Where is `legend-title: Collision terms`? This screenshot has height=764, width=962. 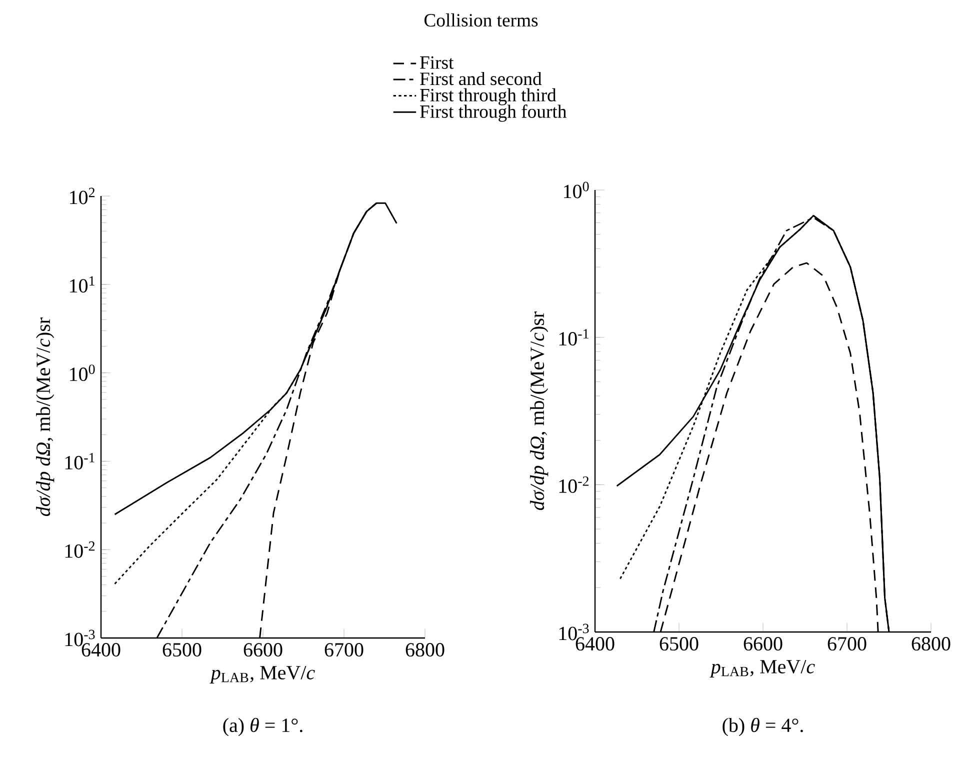 legend-title: Collision terms is located at coordinates (481, 20).